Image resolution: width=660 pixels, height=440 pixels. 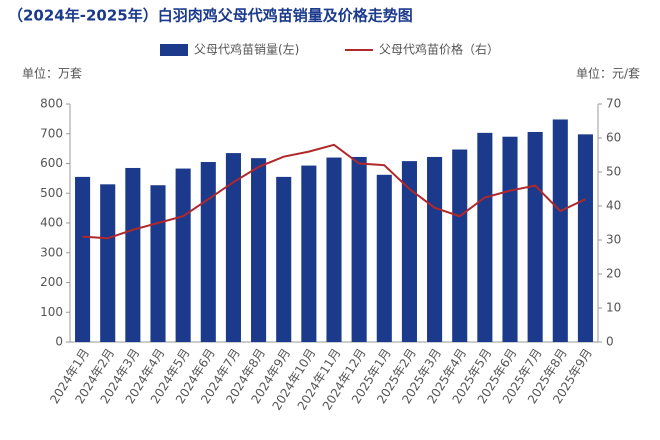 What do you see at coordinates (51, 252) in the screenshot?
I see `y-tick-label: 300` at bounding box center [51, 252].